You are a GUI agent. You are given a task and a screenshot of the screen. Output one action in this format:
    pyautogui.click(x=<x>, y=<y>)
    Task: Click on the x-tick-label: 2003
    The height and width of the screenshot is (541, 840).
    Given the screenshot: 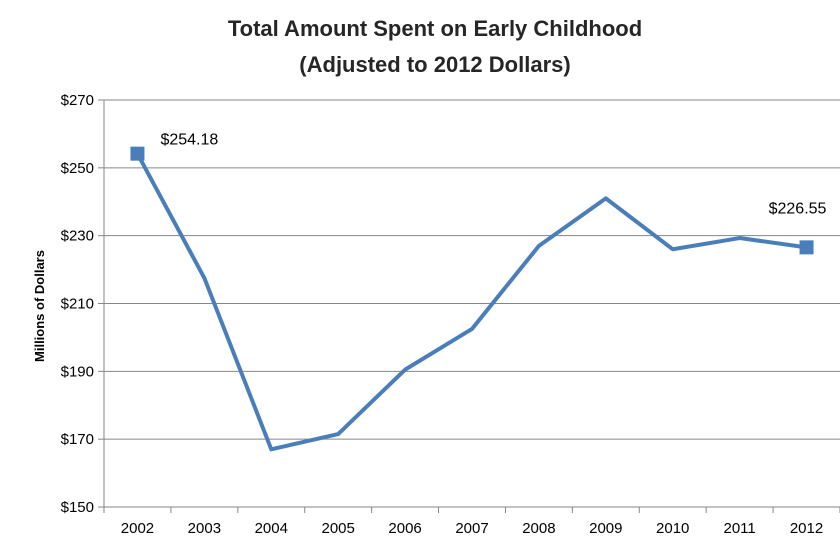 What is the action you would take?
    pyautogui.click(x=204, y=528)
    